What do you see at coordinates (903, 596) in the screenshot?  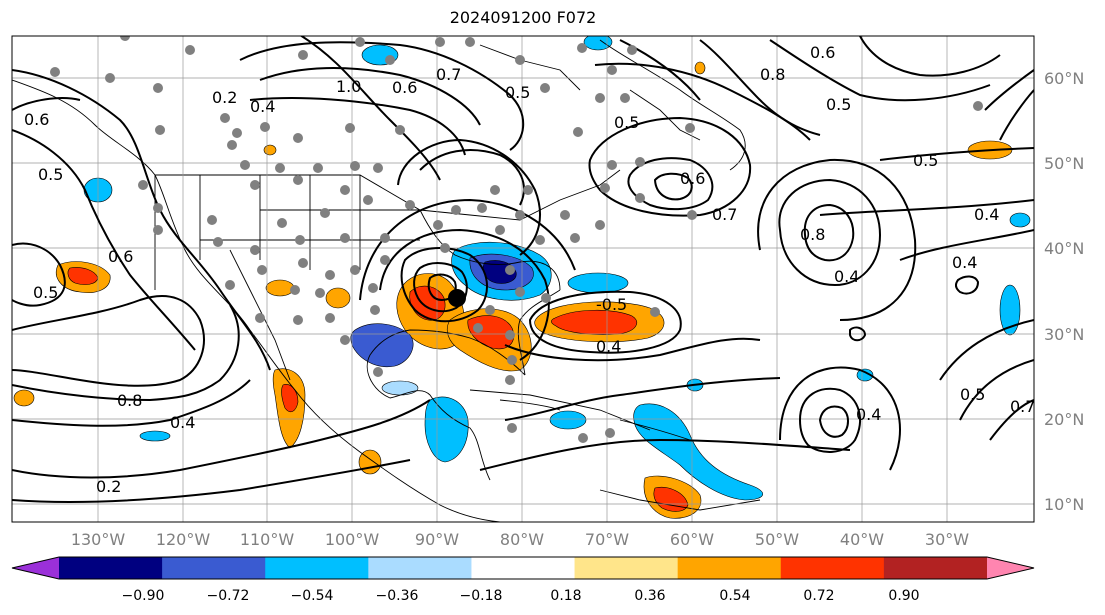 I see `colorbar-tick-label: 0.90` at bounding box center [903, 596].